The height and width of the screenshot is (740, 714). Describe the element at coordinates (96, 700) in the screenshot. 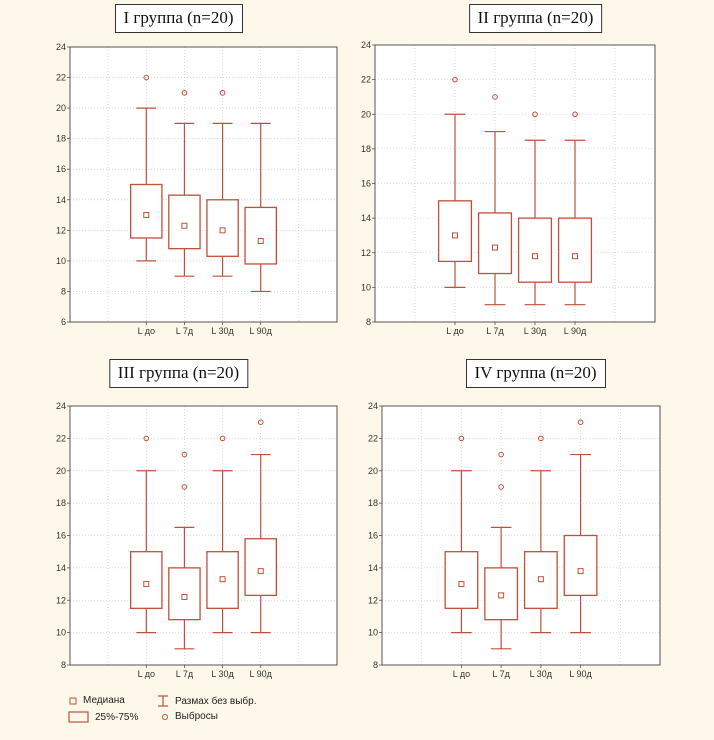

I see `legend-item-median: Медиана` at that location.